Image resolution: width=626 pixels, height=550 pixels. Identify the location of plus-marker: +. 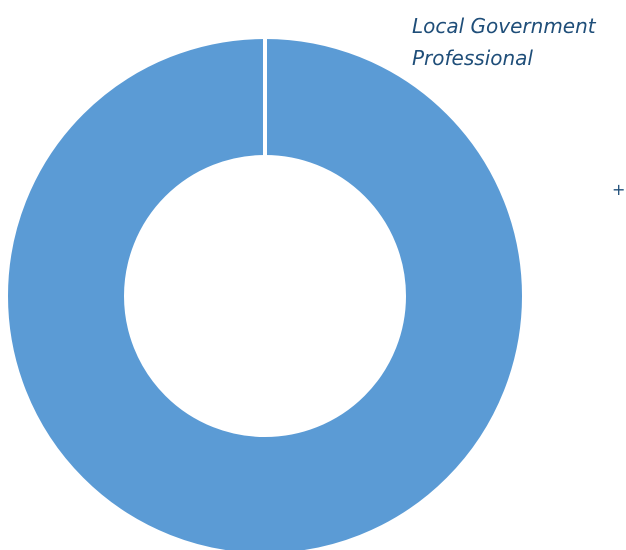
(619, 189).